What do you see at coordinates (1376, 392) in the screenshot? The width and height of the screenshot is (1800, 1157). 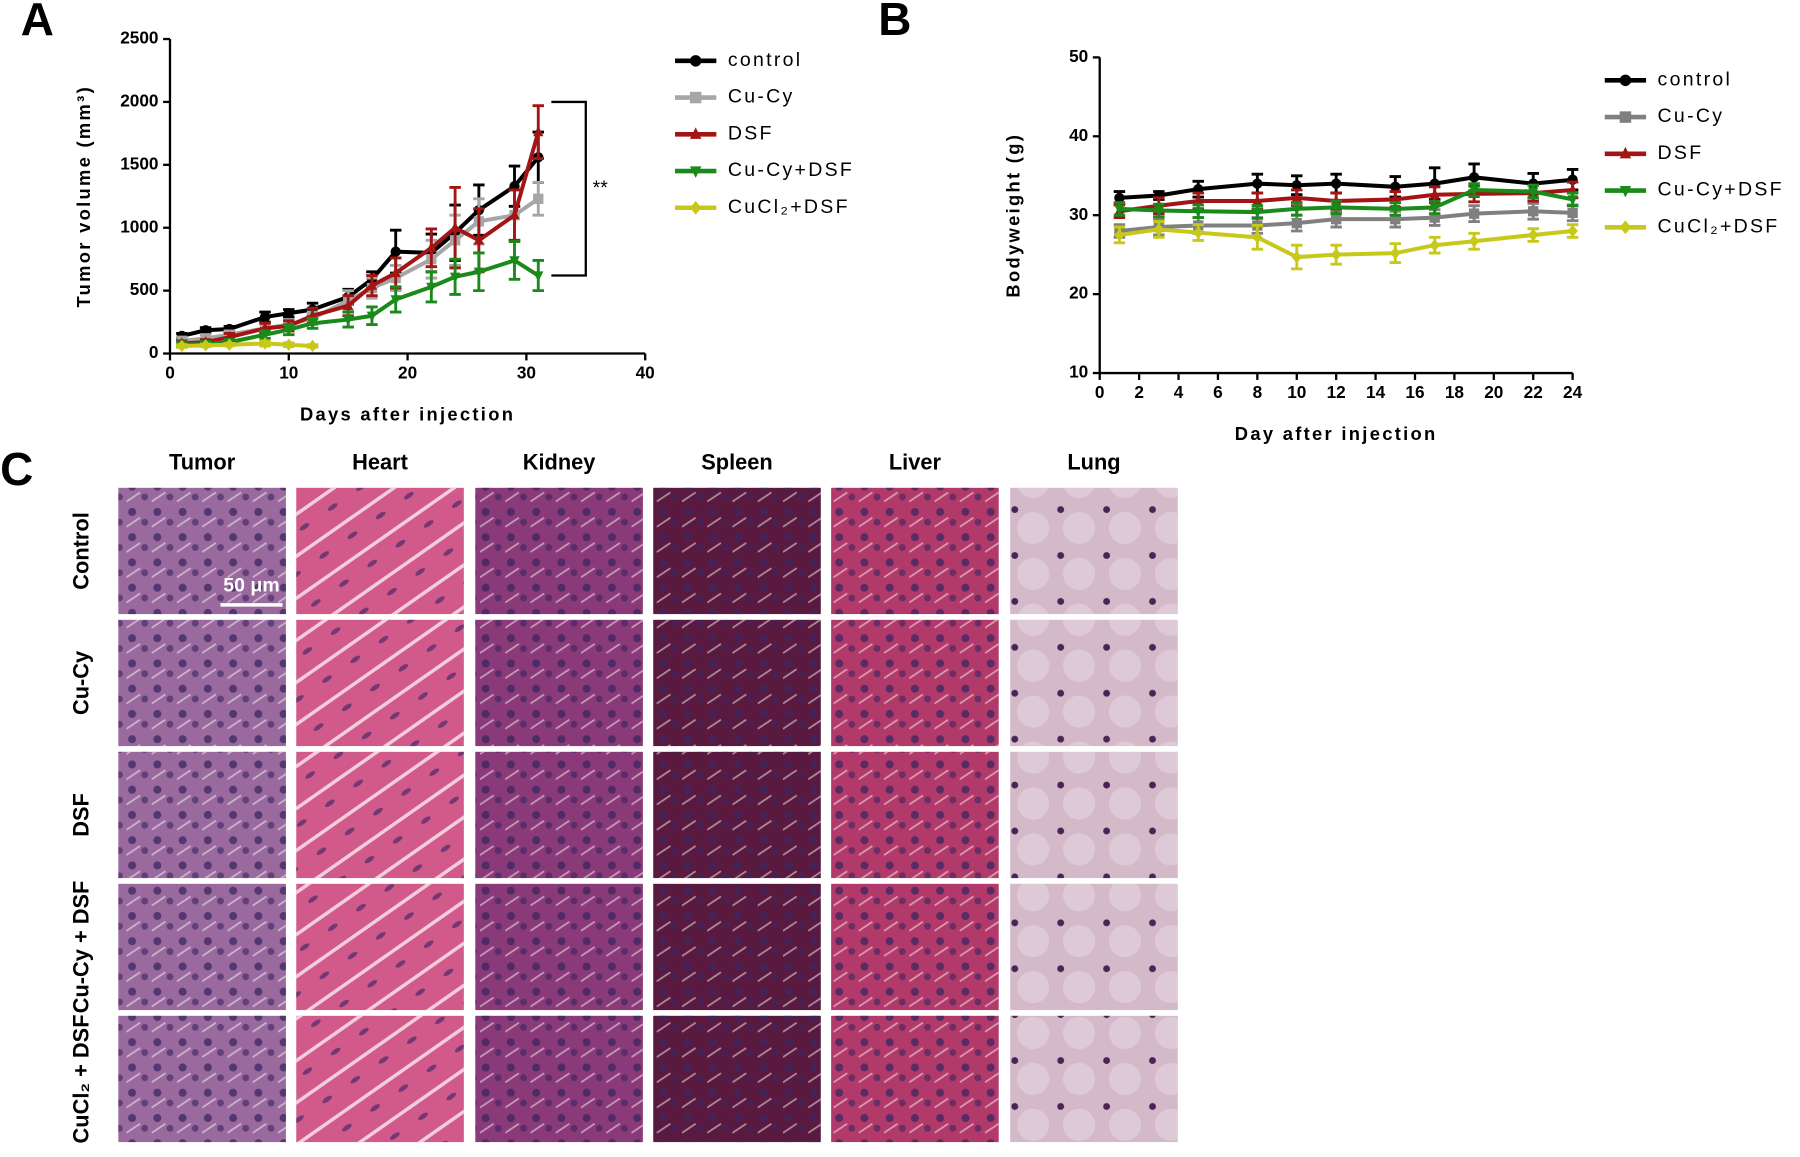 I see `x-tick-label: 14` at bounding box center [1376, 392].